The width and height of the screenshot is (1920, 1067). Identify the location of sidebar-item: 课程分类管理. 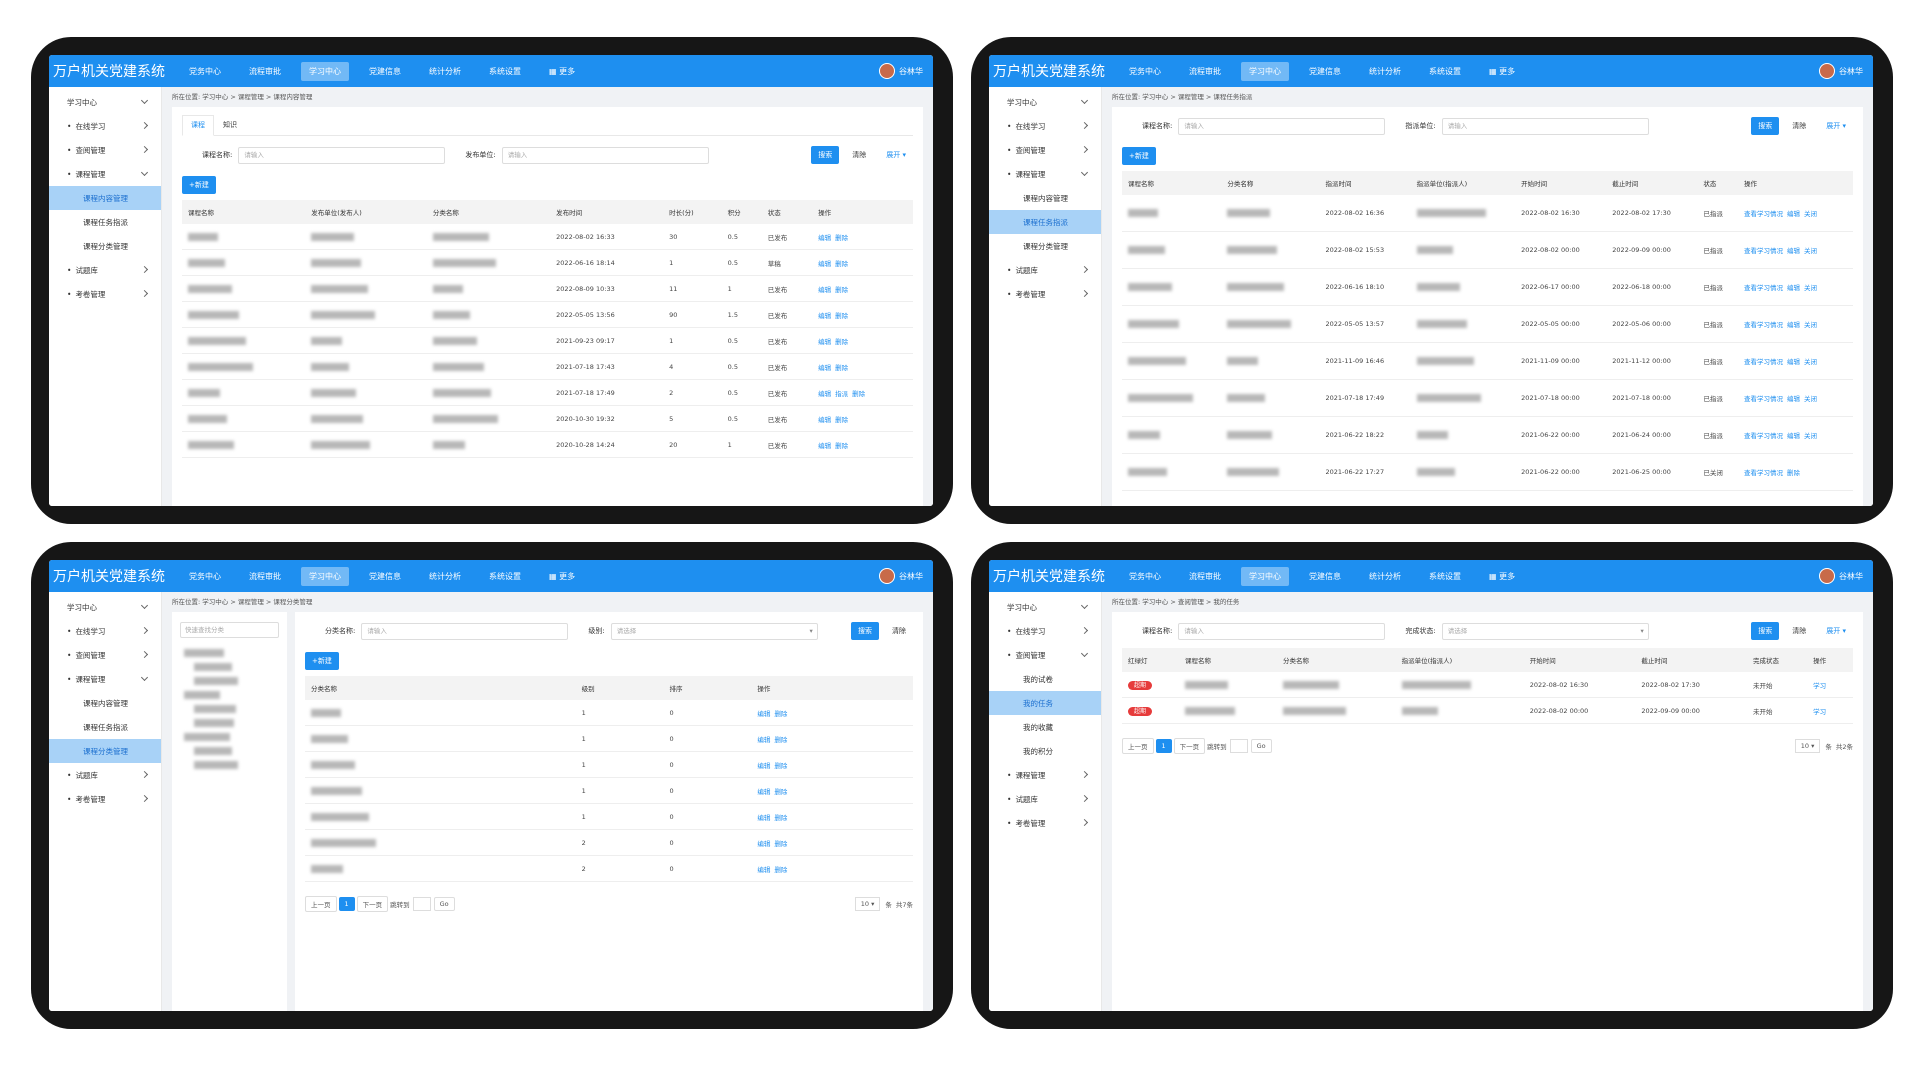
(105, 246).